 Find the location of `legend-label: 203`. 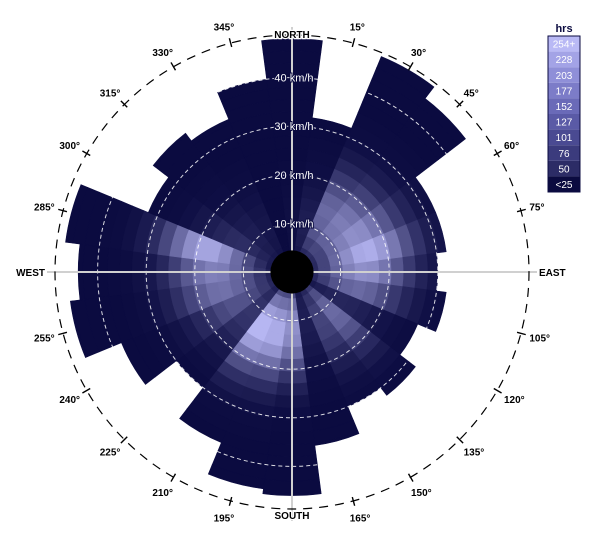

legend-label: 203 is located at coordinates (564, 76).